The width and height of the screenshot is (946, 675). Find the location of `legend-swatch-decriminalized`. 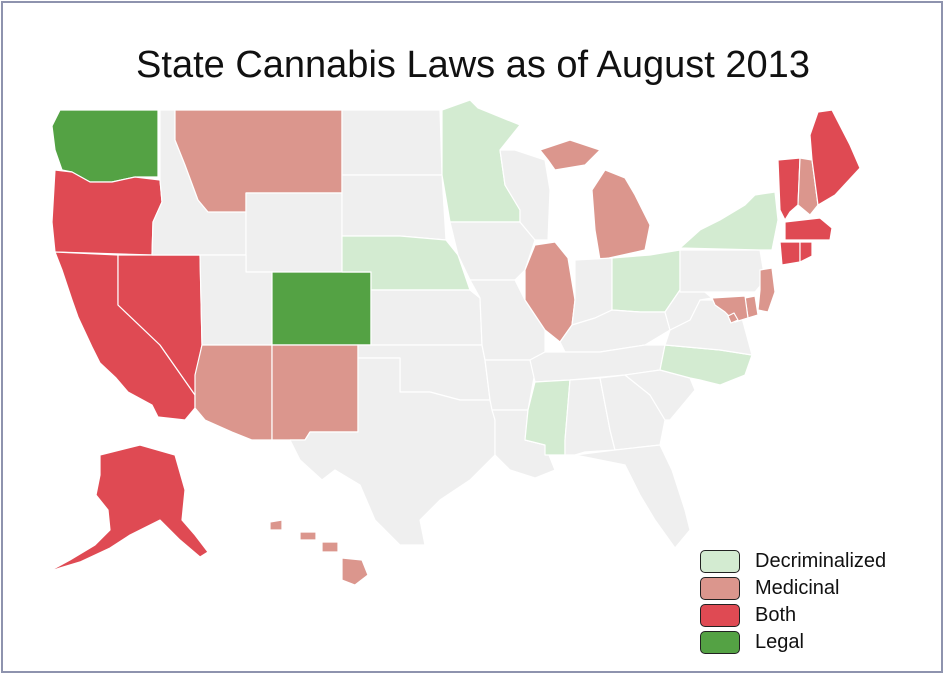

legend-swatch-decriminalized is located at coordinates (720, 561).